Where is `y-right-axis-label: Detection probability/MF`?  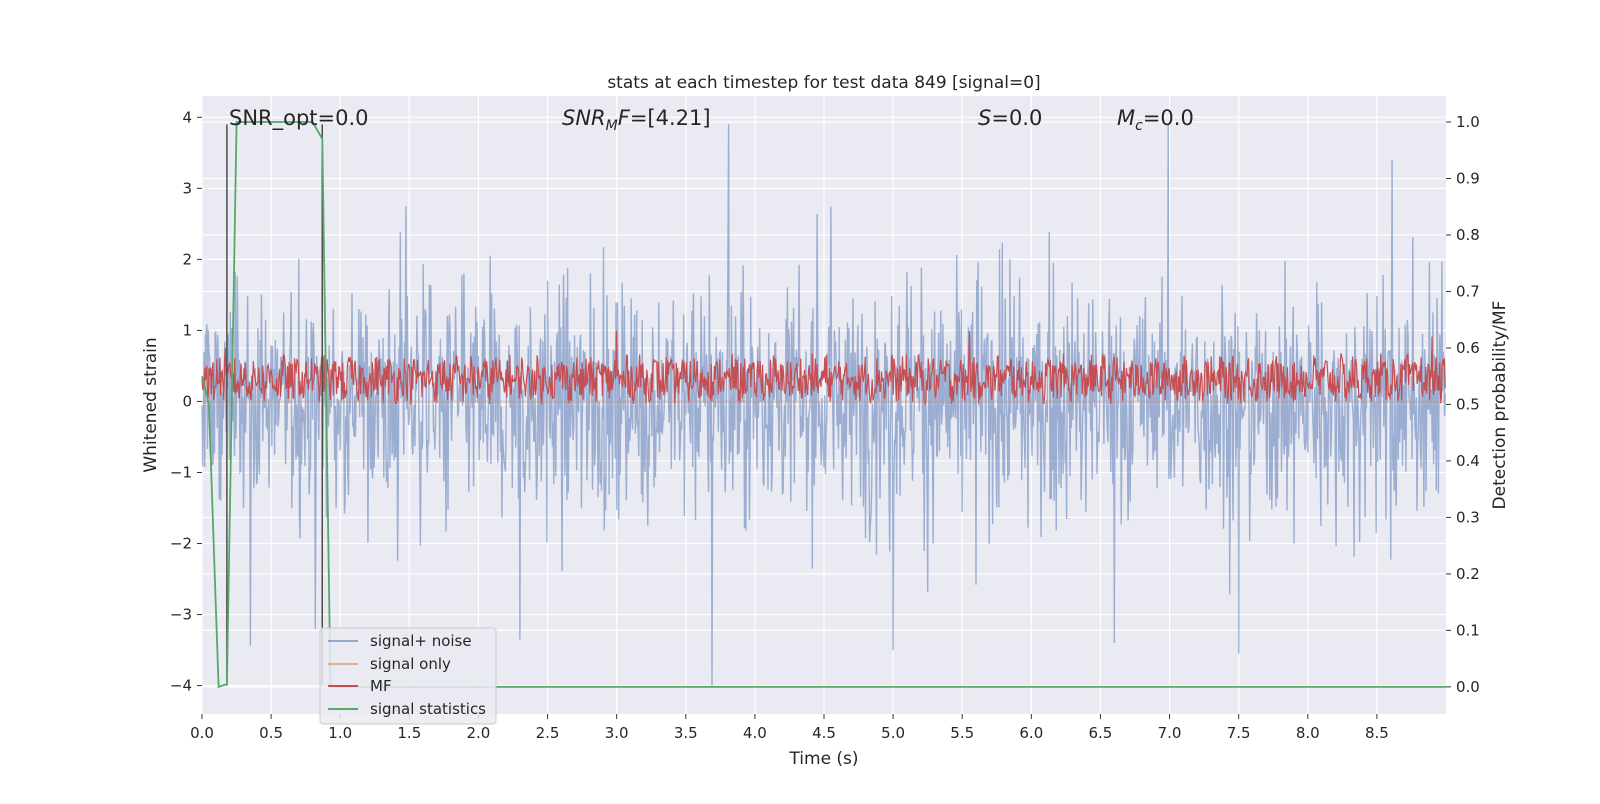 y-right-axis-label: Detection probability/MF is located at coordinates (1500, 405).